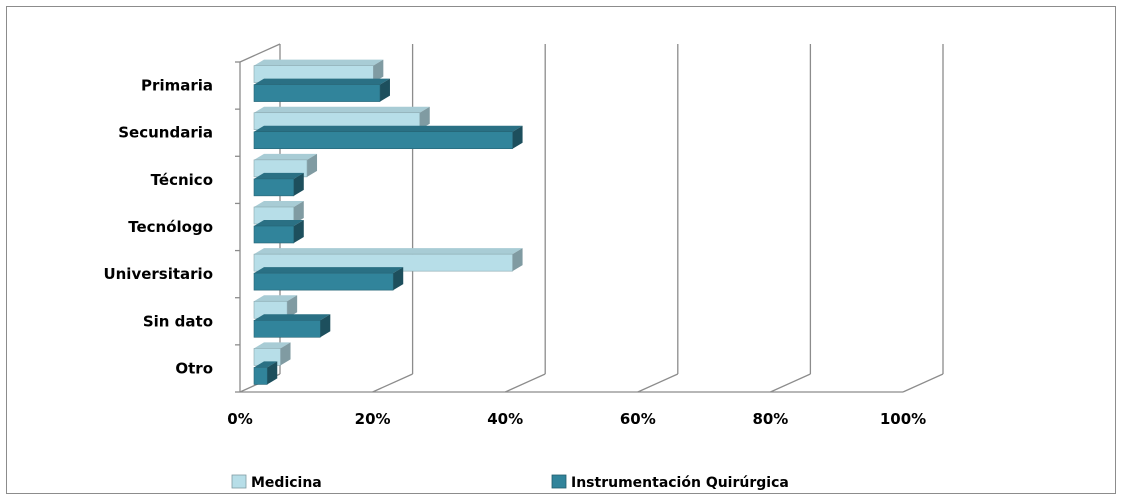 This screenshot has height=502, width=1124. I want to click on category-label: Universitario, so click(158, 274).